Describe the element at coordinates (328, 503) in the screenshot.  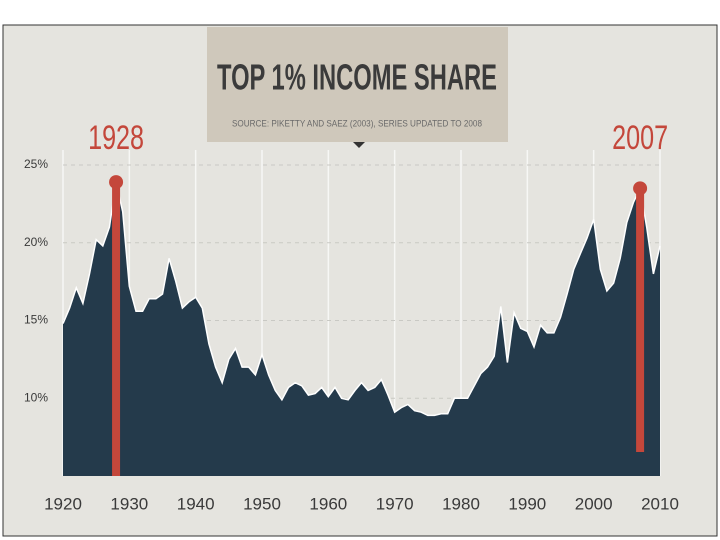
I see `x-tick-label: 1960` at that location.